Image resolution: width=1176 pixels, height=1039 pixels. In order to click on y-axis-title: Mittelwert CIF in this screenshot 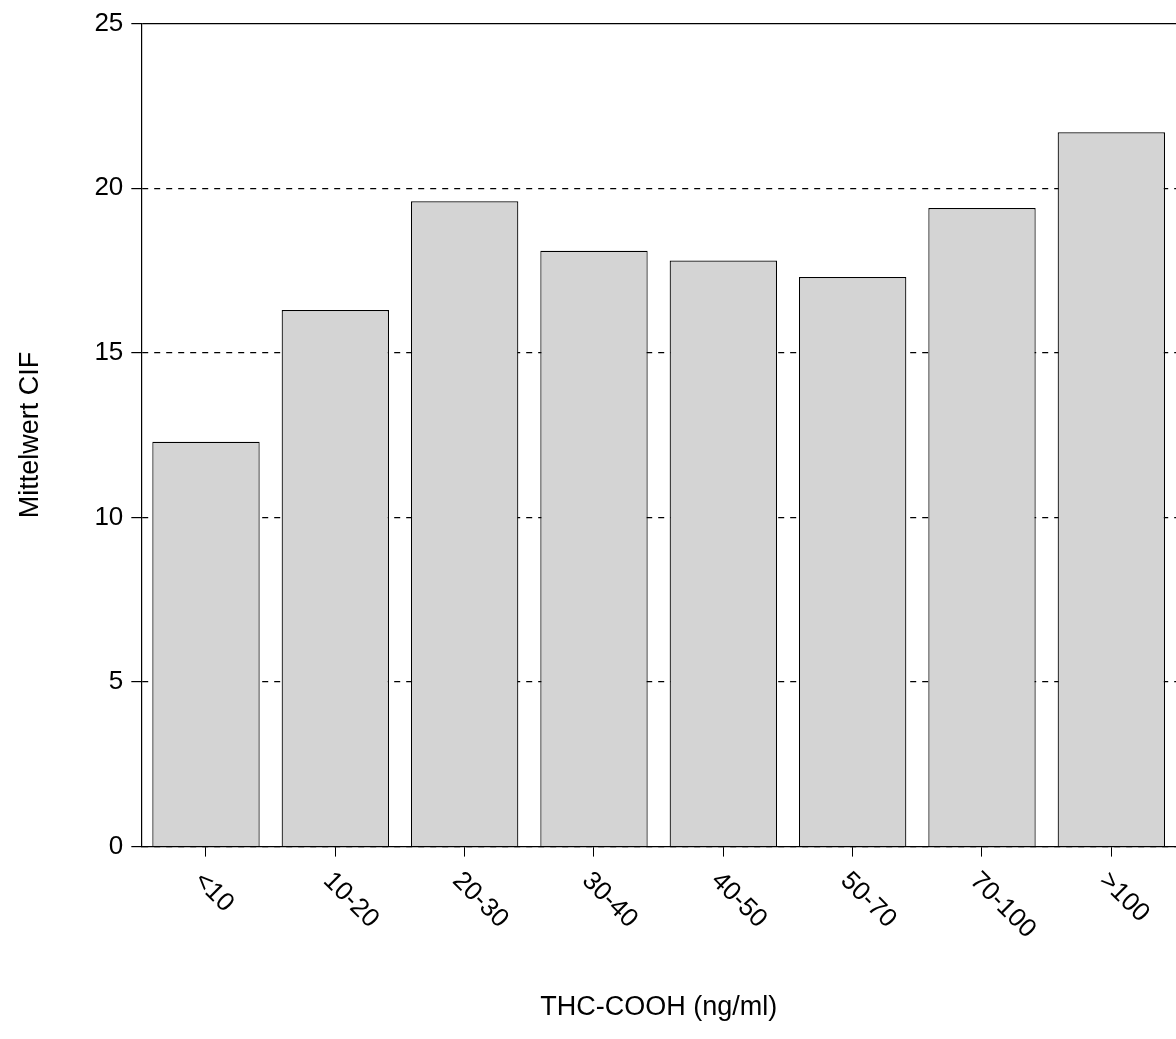, I will do `click(28, 435)`.